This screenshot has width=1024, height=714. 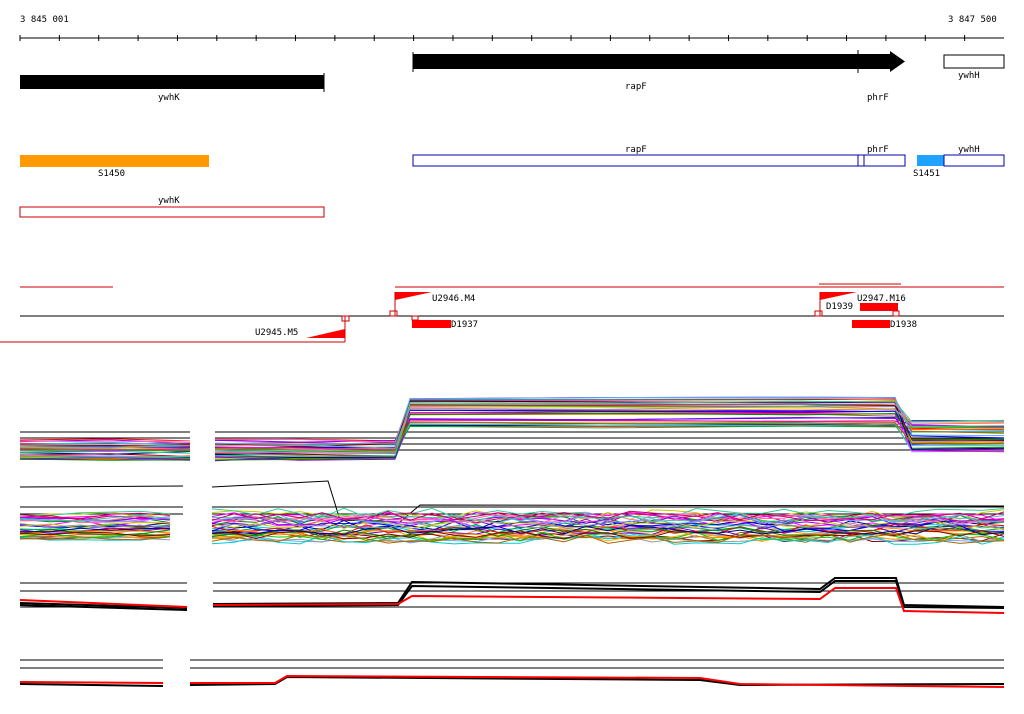 I want to click on segment-S1450, so click(x=114, y=161).